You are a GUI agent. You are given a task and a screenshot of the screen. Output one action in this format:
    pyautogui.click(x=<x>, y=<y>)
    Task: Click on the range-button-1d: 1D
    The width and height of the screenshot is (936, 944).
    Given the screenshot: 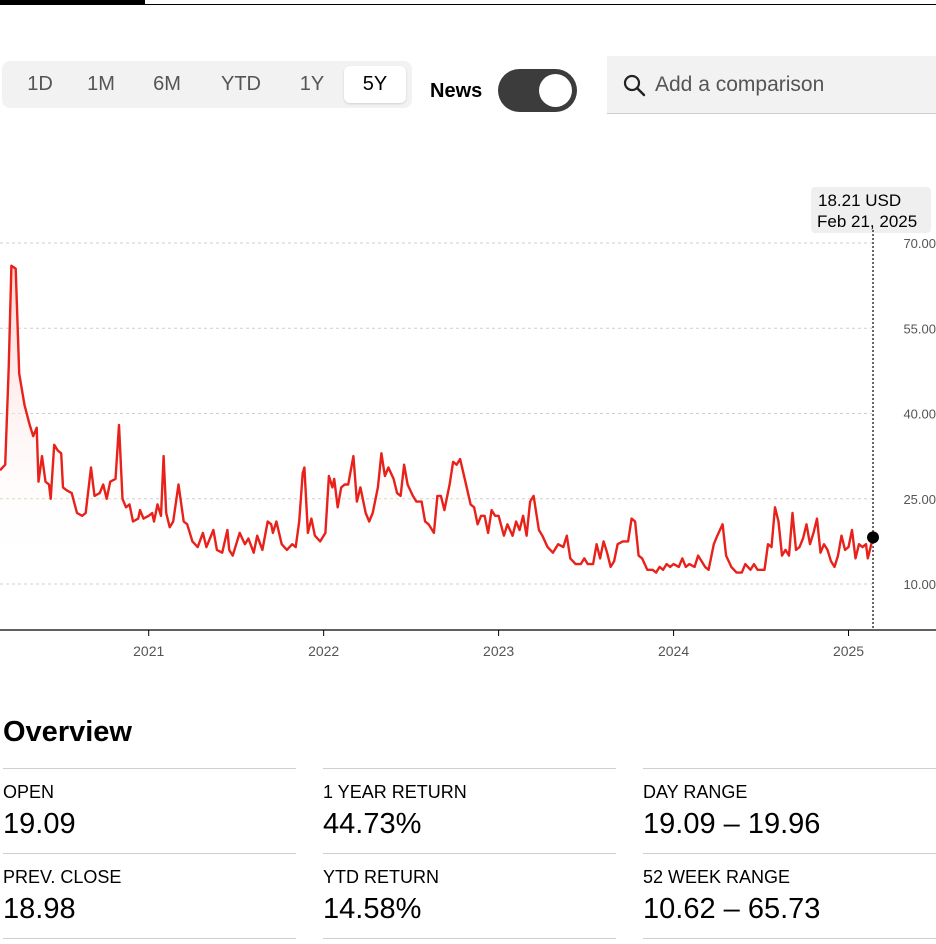 What is the action you would take?
    pyautogui.click(x=40, y=84)
    